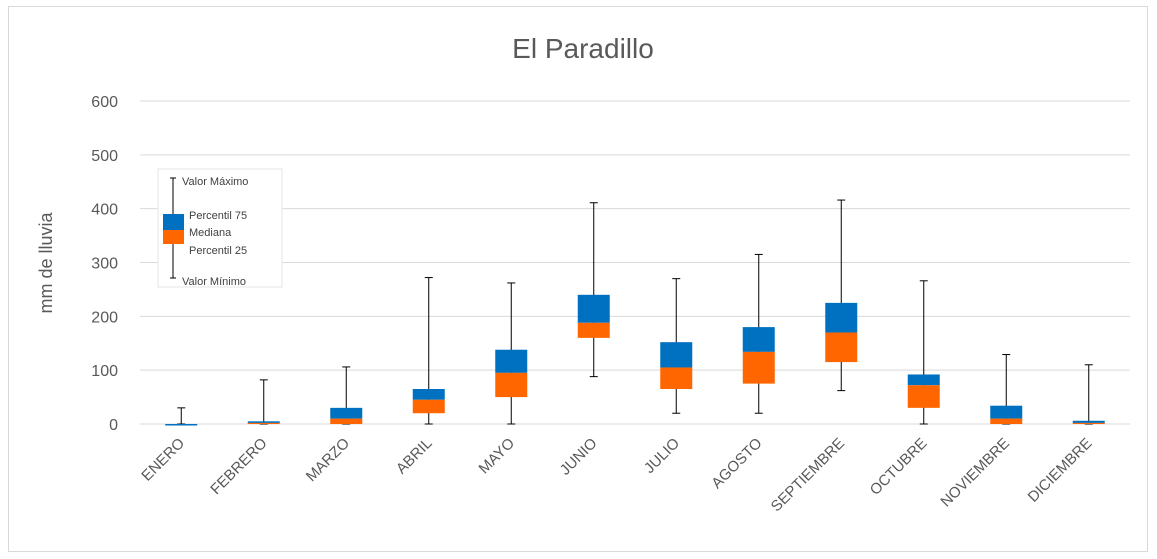 Image resolution: width=1157 pixels, height=559 pixels. I want to click on x-category-label: MARZO, so click(328, 460).